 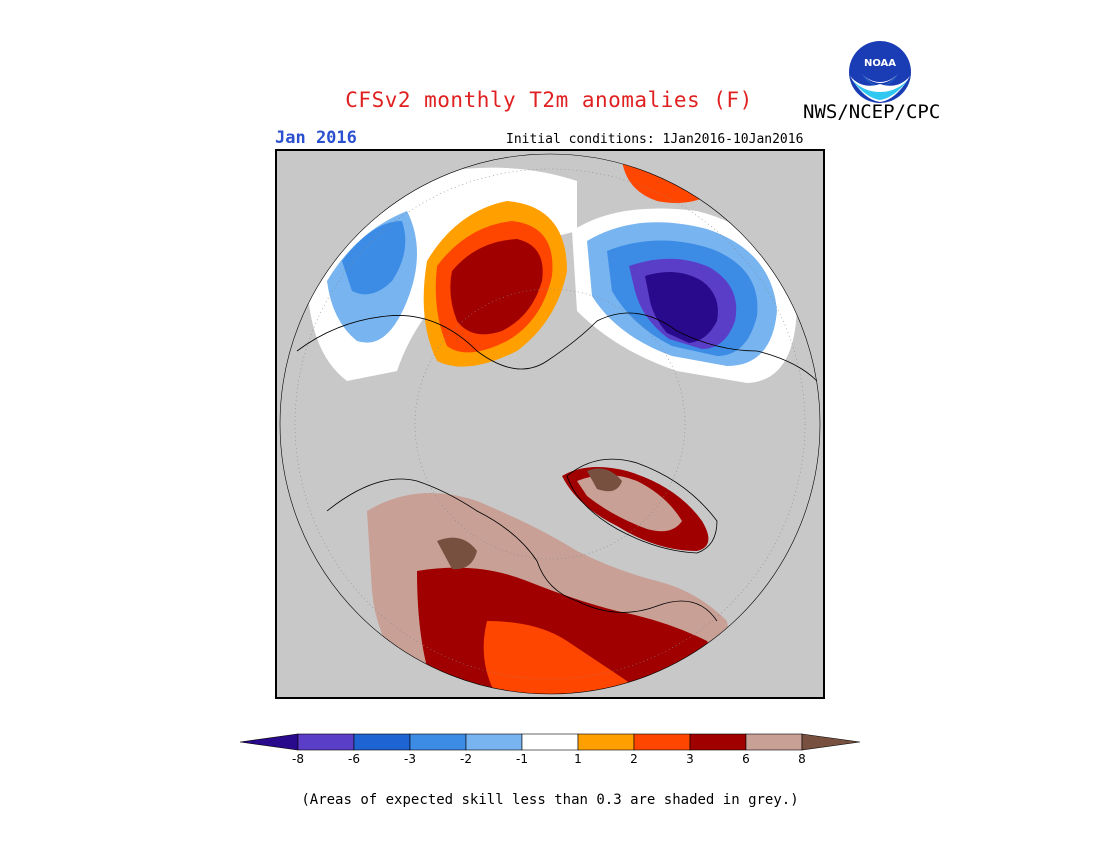 What do you see at coordinates (269, 742) in the screenshot?
I see `colorbar-arrow-low` at bounding box center [269, 742].